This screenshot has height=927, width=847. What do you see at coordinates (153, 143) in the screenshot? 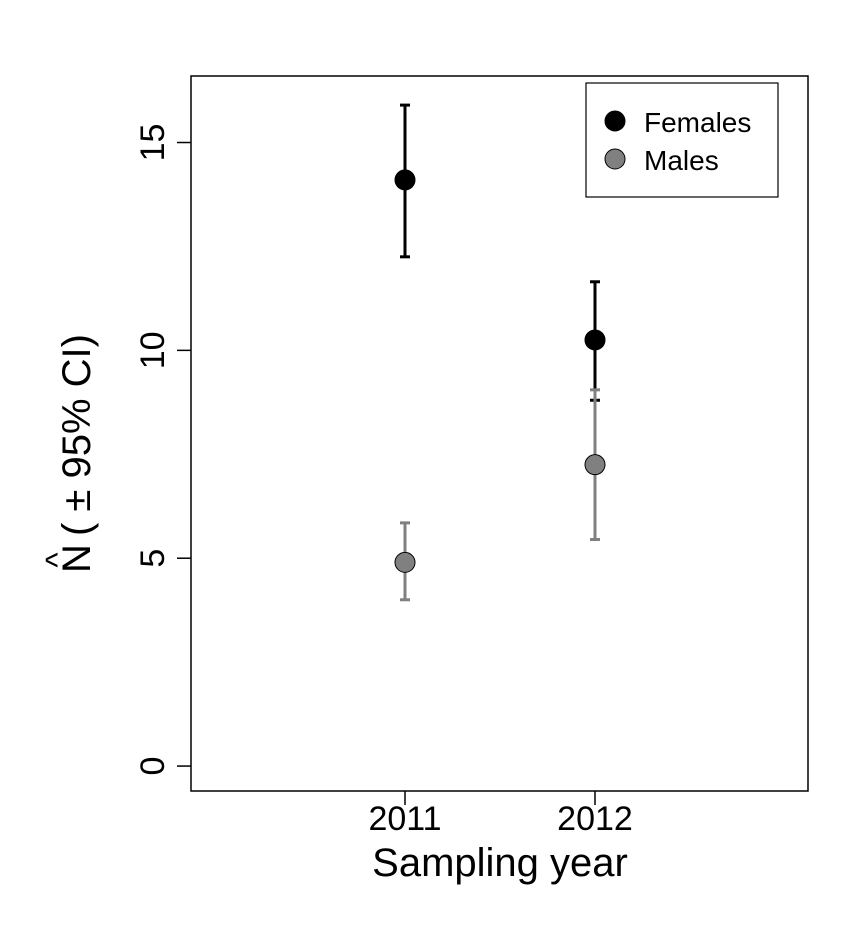
I see `y-tick-label: 15` at bounding box center [153, 143].